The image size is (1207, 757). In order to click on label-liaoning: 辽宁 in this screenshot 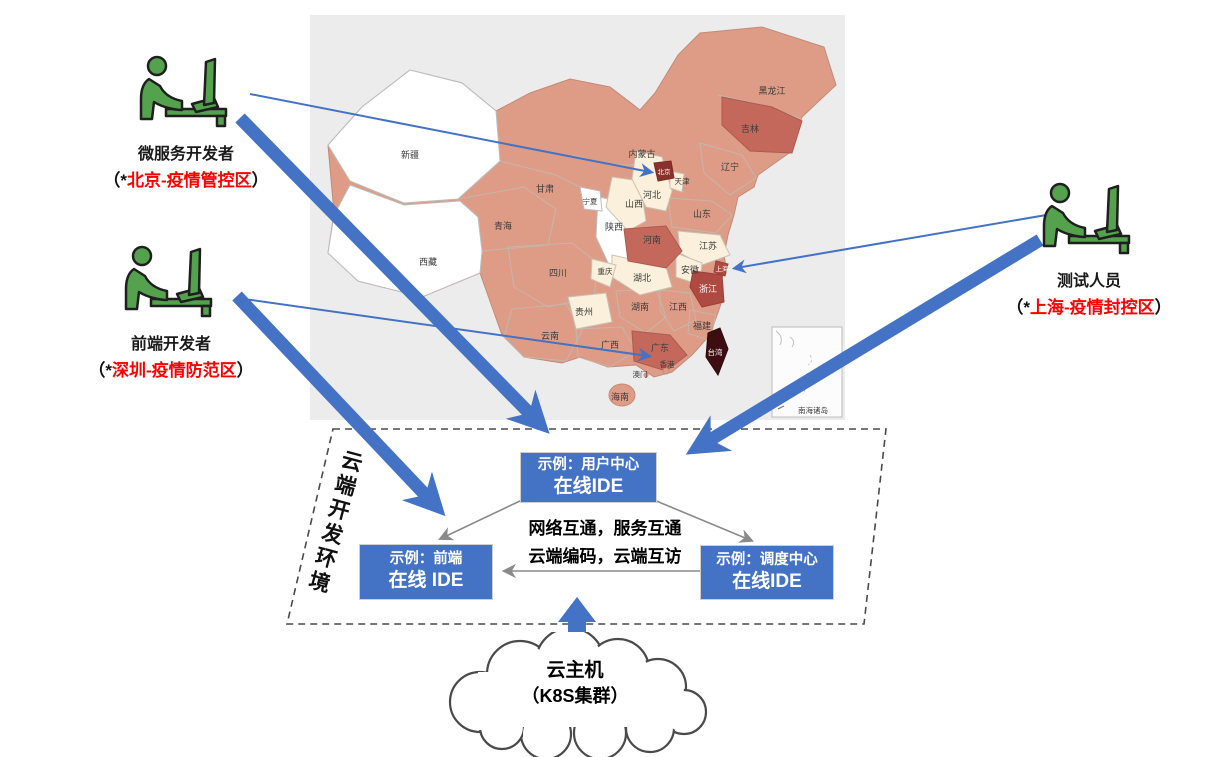, I will do `click(730, 166)`.